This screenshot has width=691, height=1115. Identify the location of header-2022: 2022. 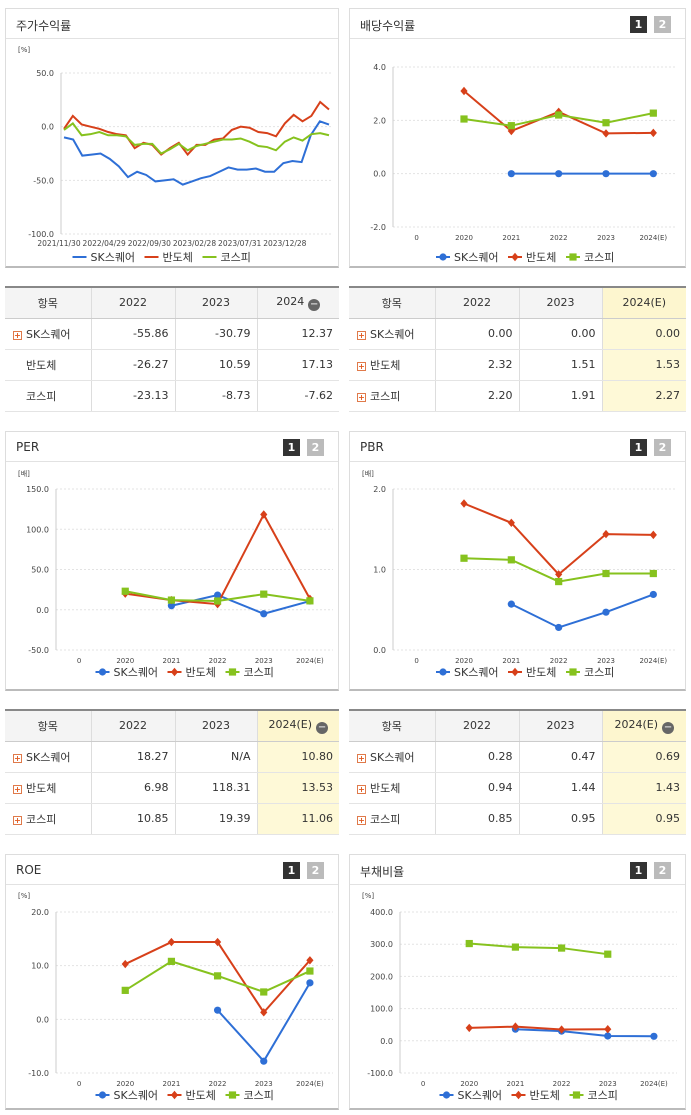
(476, 726).